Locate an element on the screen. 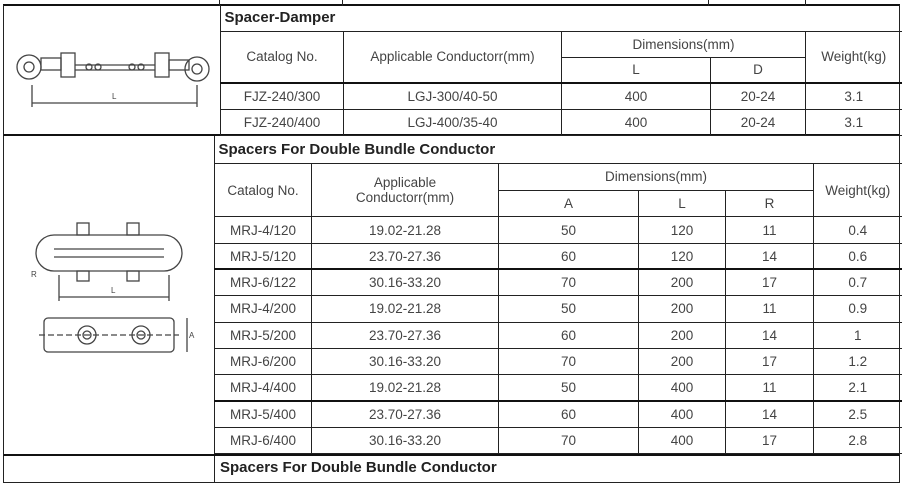 This screenshot has width=903, height=485. cell-weight: 2.1 is located at coordinates (857, 388).